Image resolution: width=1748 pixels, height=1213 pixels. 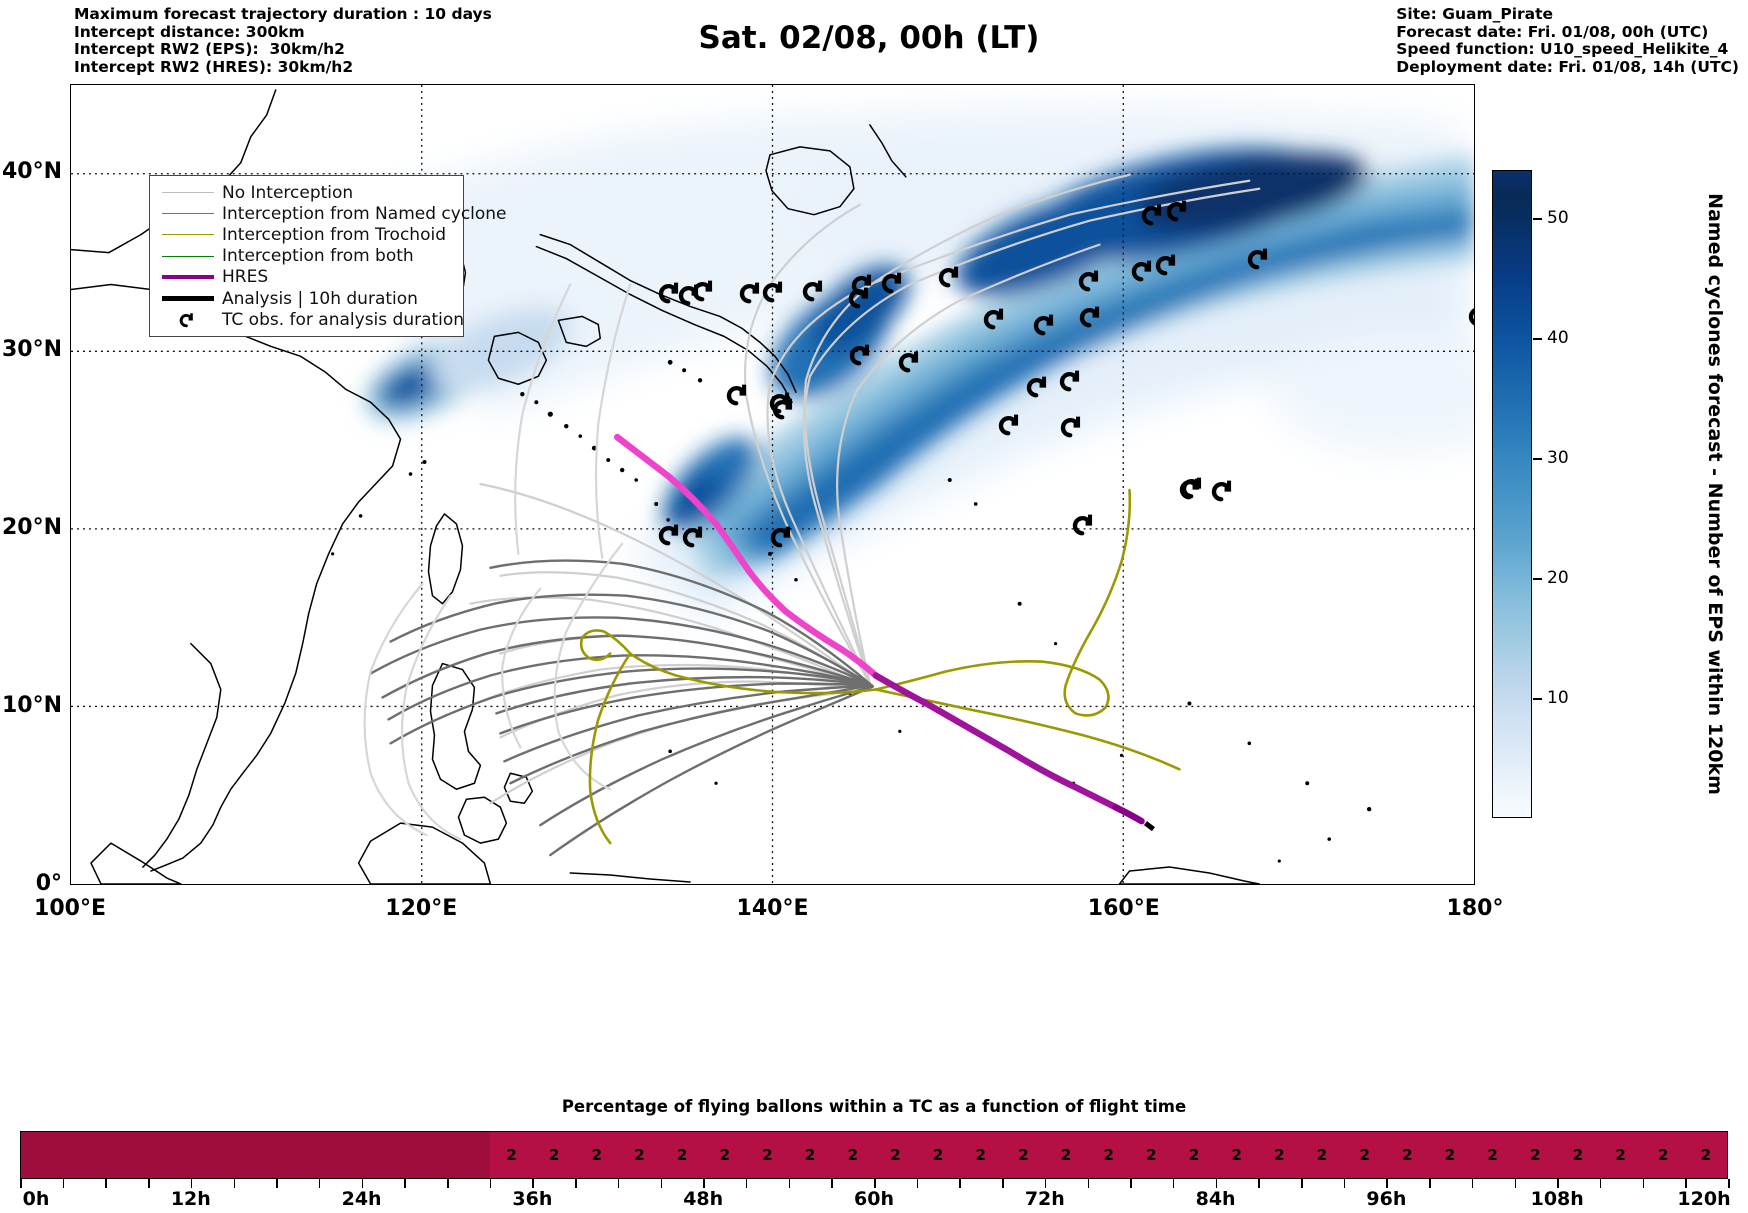 I want to click on legend-item: No Interception, so click(x=306, y=192).